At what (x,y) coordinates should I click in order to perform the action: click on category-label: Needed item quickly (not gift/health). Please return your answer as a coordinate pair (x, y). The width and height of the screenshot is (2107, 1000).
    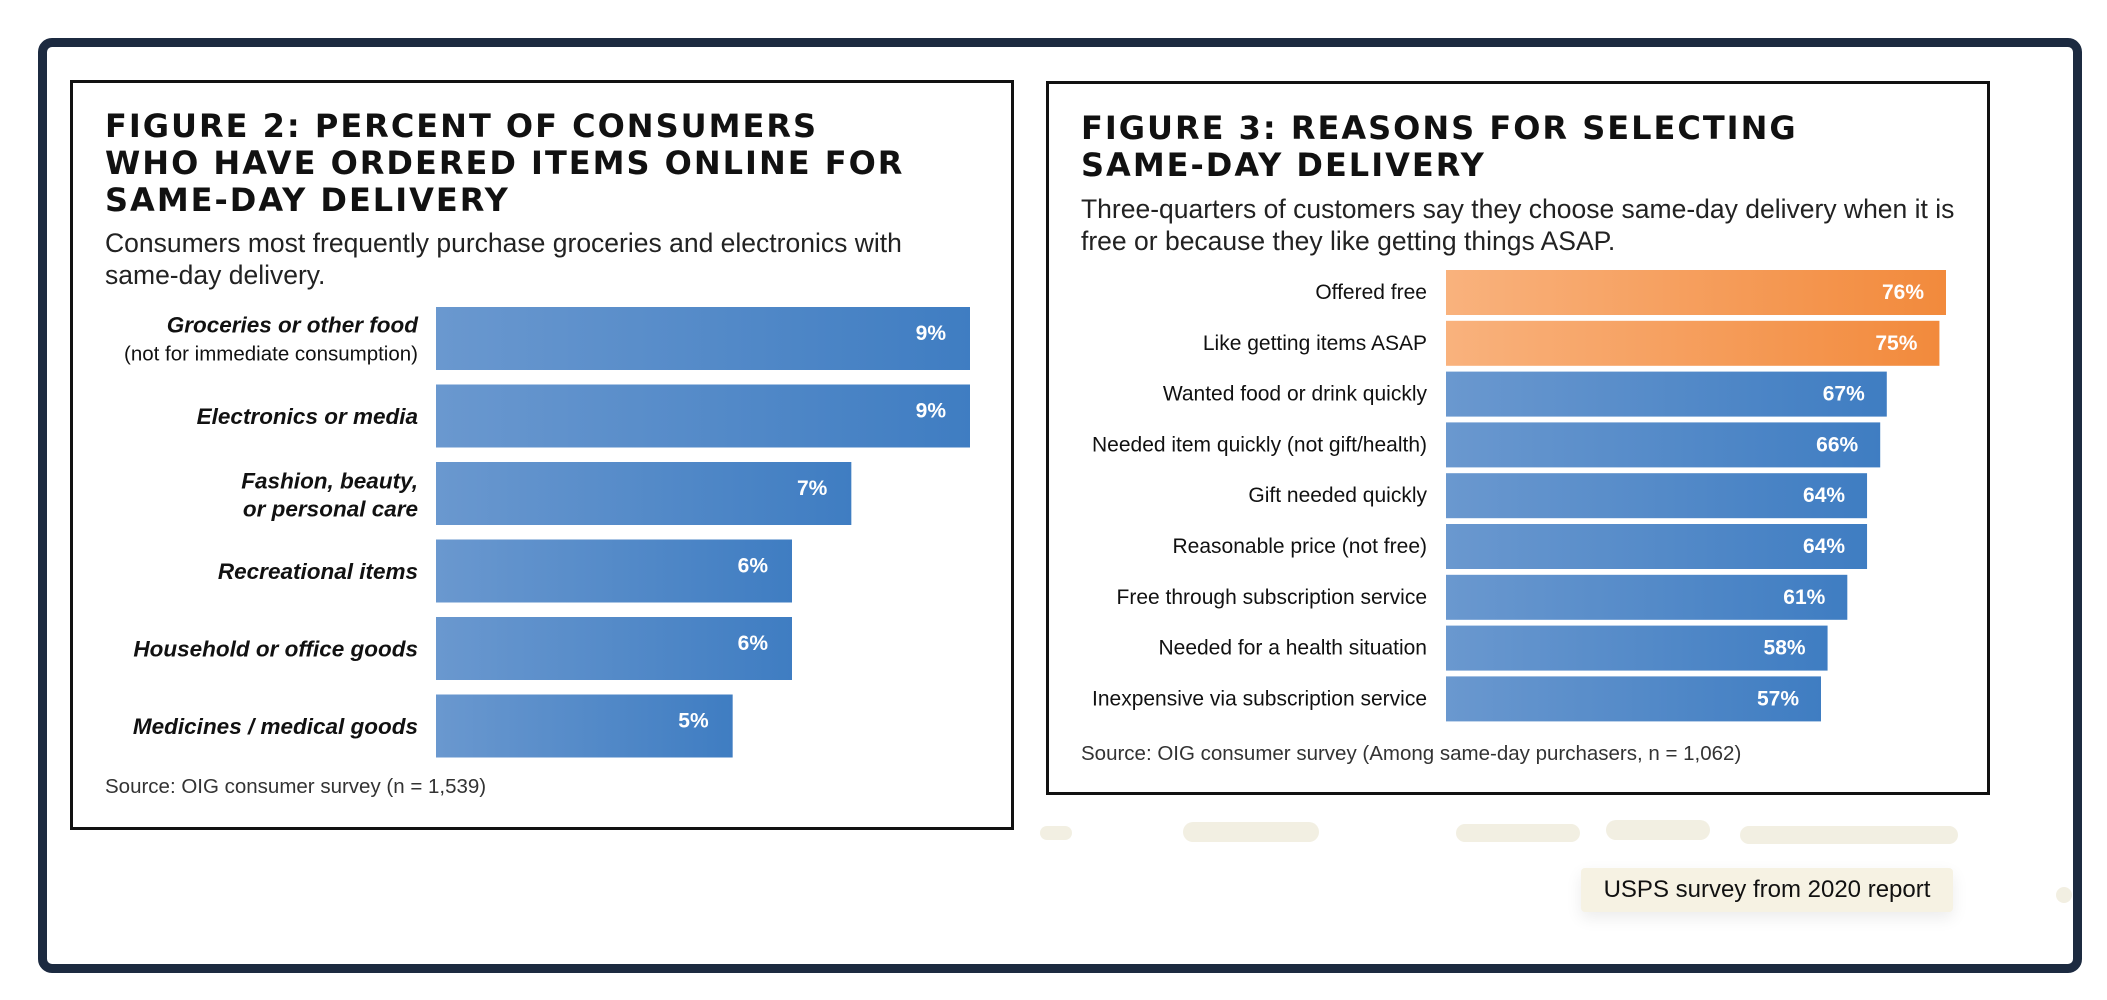
    Looking at the image, I should click on (1259, 444).